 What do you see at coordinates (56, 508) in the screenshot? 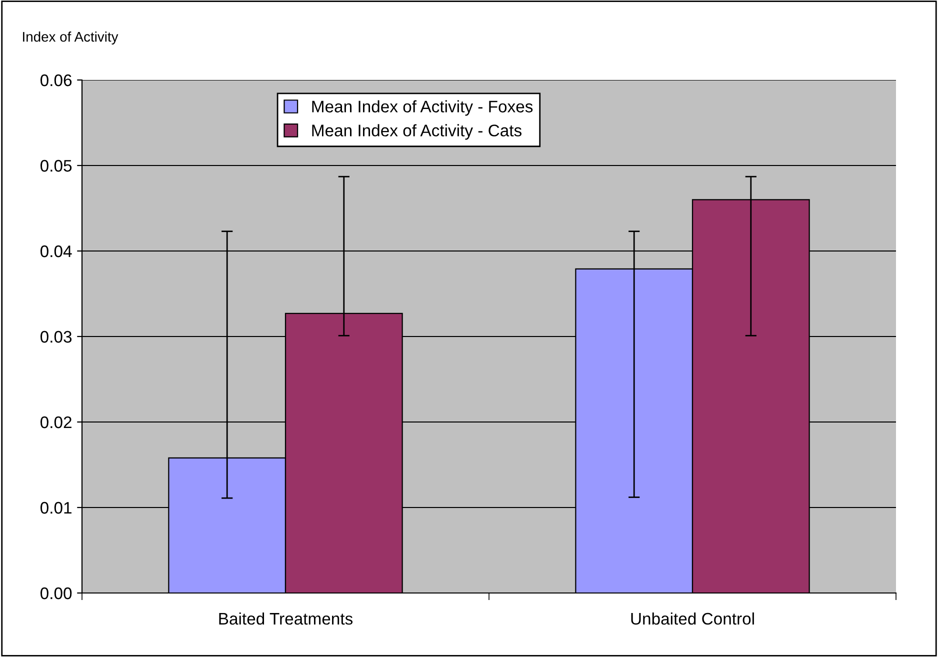
I see `y-tick-label: 0.01` at bounding box center [56, 508].